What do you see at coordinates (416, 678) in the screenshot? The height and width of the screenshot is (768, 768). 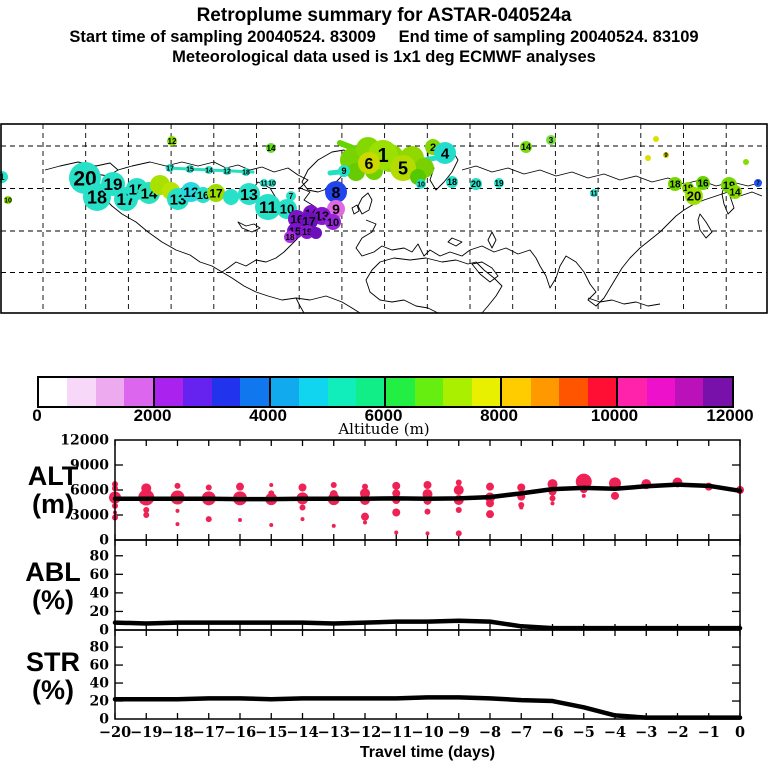 I see `panel-str: 0 20 40 60 80` at bounding box center [416, 678].